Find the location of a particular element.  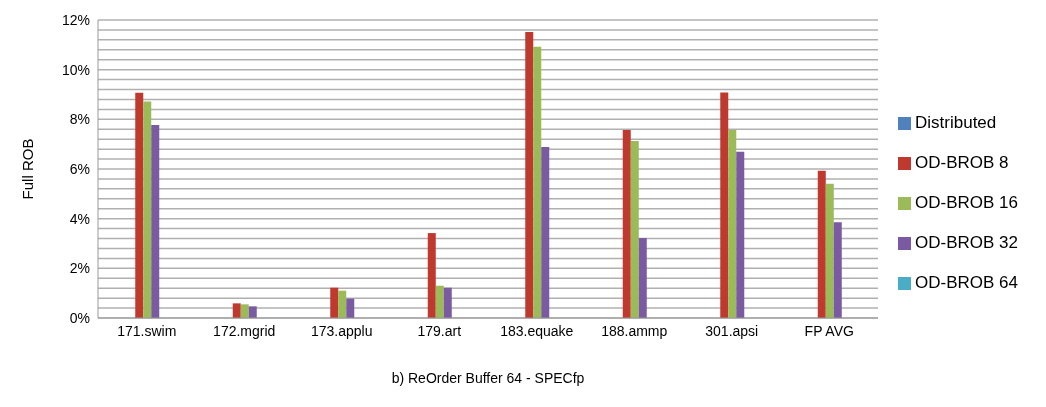

y-tick-label: 12% is located at coordinates (75, 19).